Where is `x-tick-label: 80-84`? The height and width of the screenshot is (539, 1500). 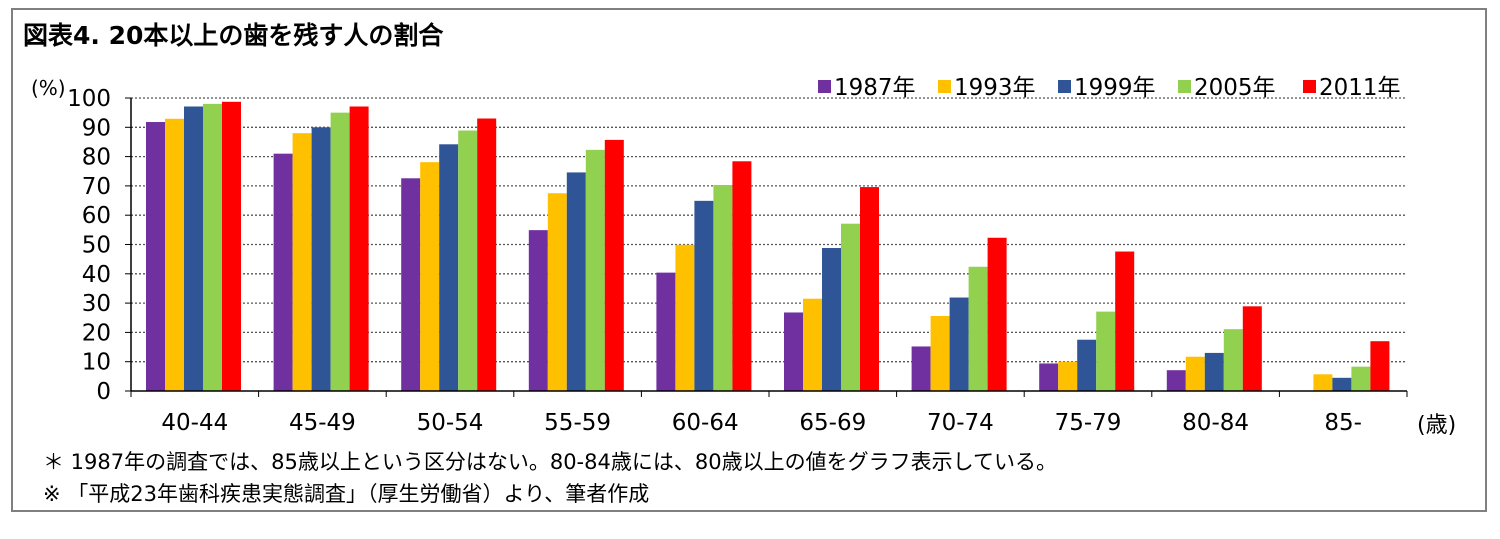
x-tick-label: 80-84 is located at coordinates (1215, 423).